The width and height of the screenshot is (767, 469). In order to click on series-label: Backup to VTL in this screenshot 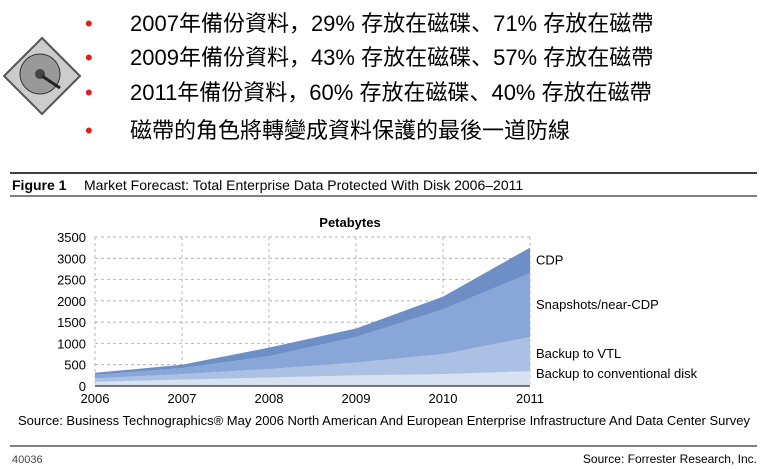, I will do `click(578, 353)`.